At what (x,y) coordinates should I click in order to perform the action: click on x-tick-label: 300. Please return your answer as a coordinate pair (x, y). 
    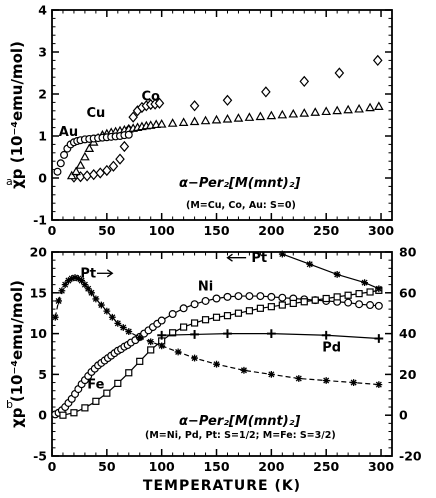
    Looking at the image, I should click on (381, 466).